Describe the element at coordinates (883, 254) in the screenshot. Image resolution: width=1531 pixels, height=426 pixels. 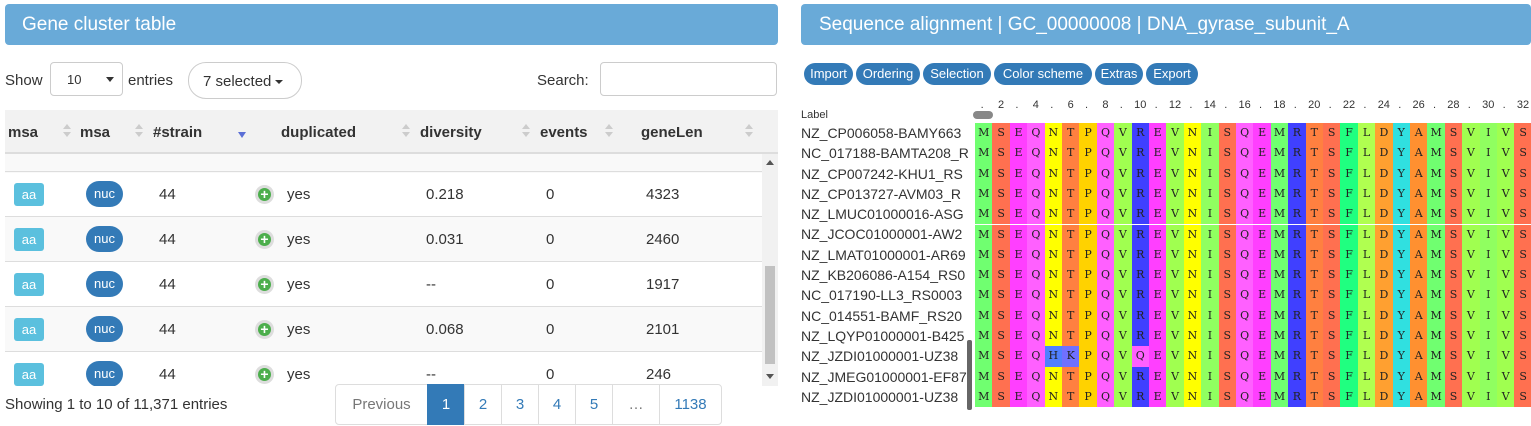
I see `sequence-label: NZ_LMAT01000001-AR69` at that location.